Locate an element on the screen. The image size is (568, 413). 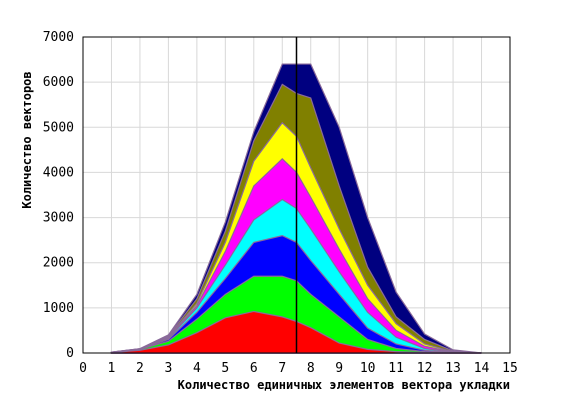
x-tick-label-3: 3 is located at coordinates (168, 368).